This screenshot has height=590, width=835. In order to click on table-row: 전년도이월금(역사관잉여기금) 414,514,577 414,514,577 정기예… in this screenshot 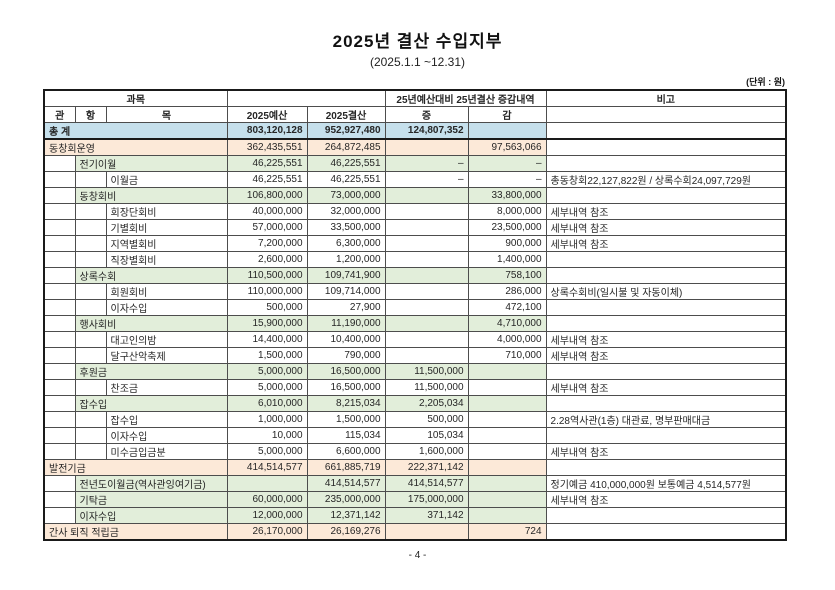, I will do `click(415, 483)`.